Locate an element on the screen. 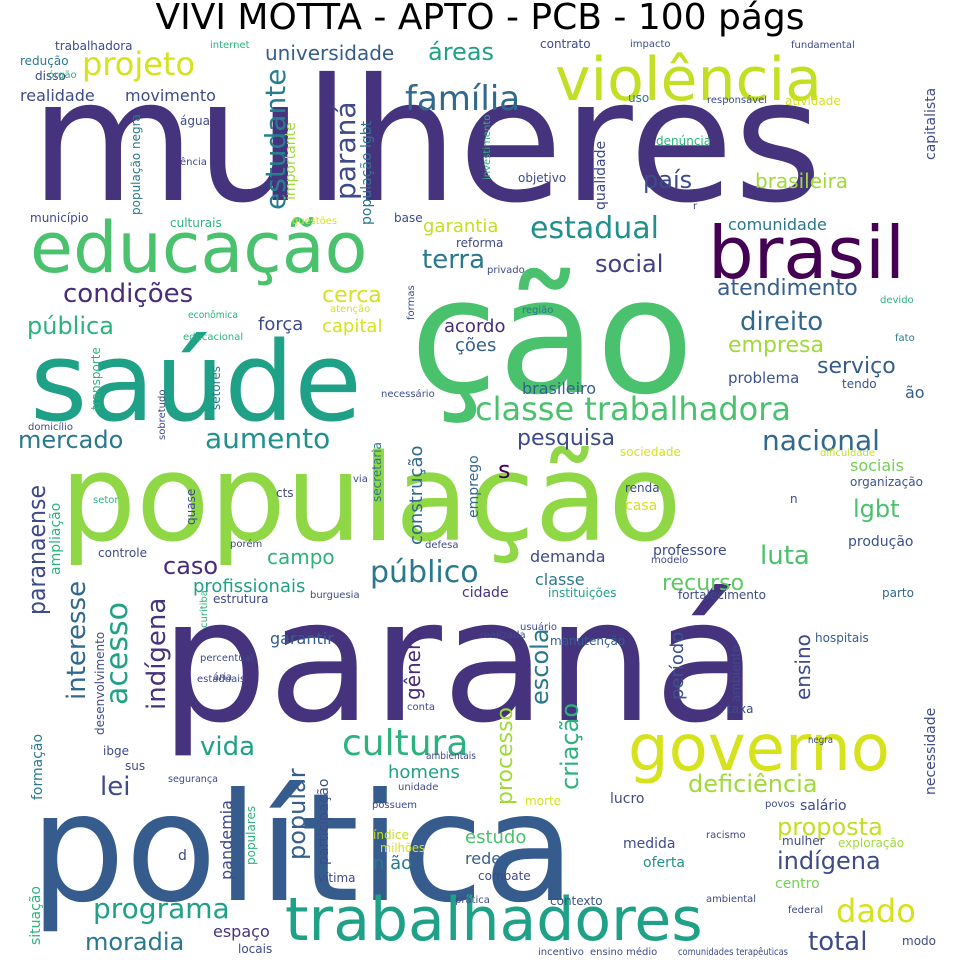  word-participação-105: participação is located at coordinates (324, 822).